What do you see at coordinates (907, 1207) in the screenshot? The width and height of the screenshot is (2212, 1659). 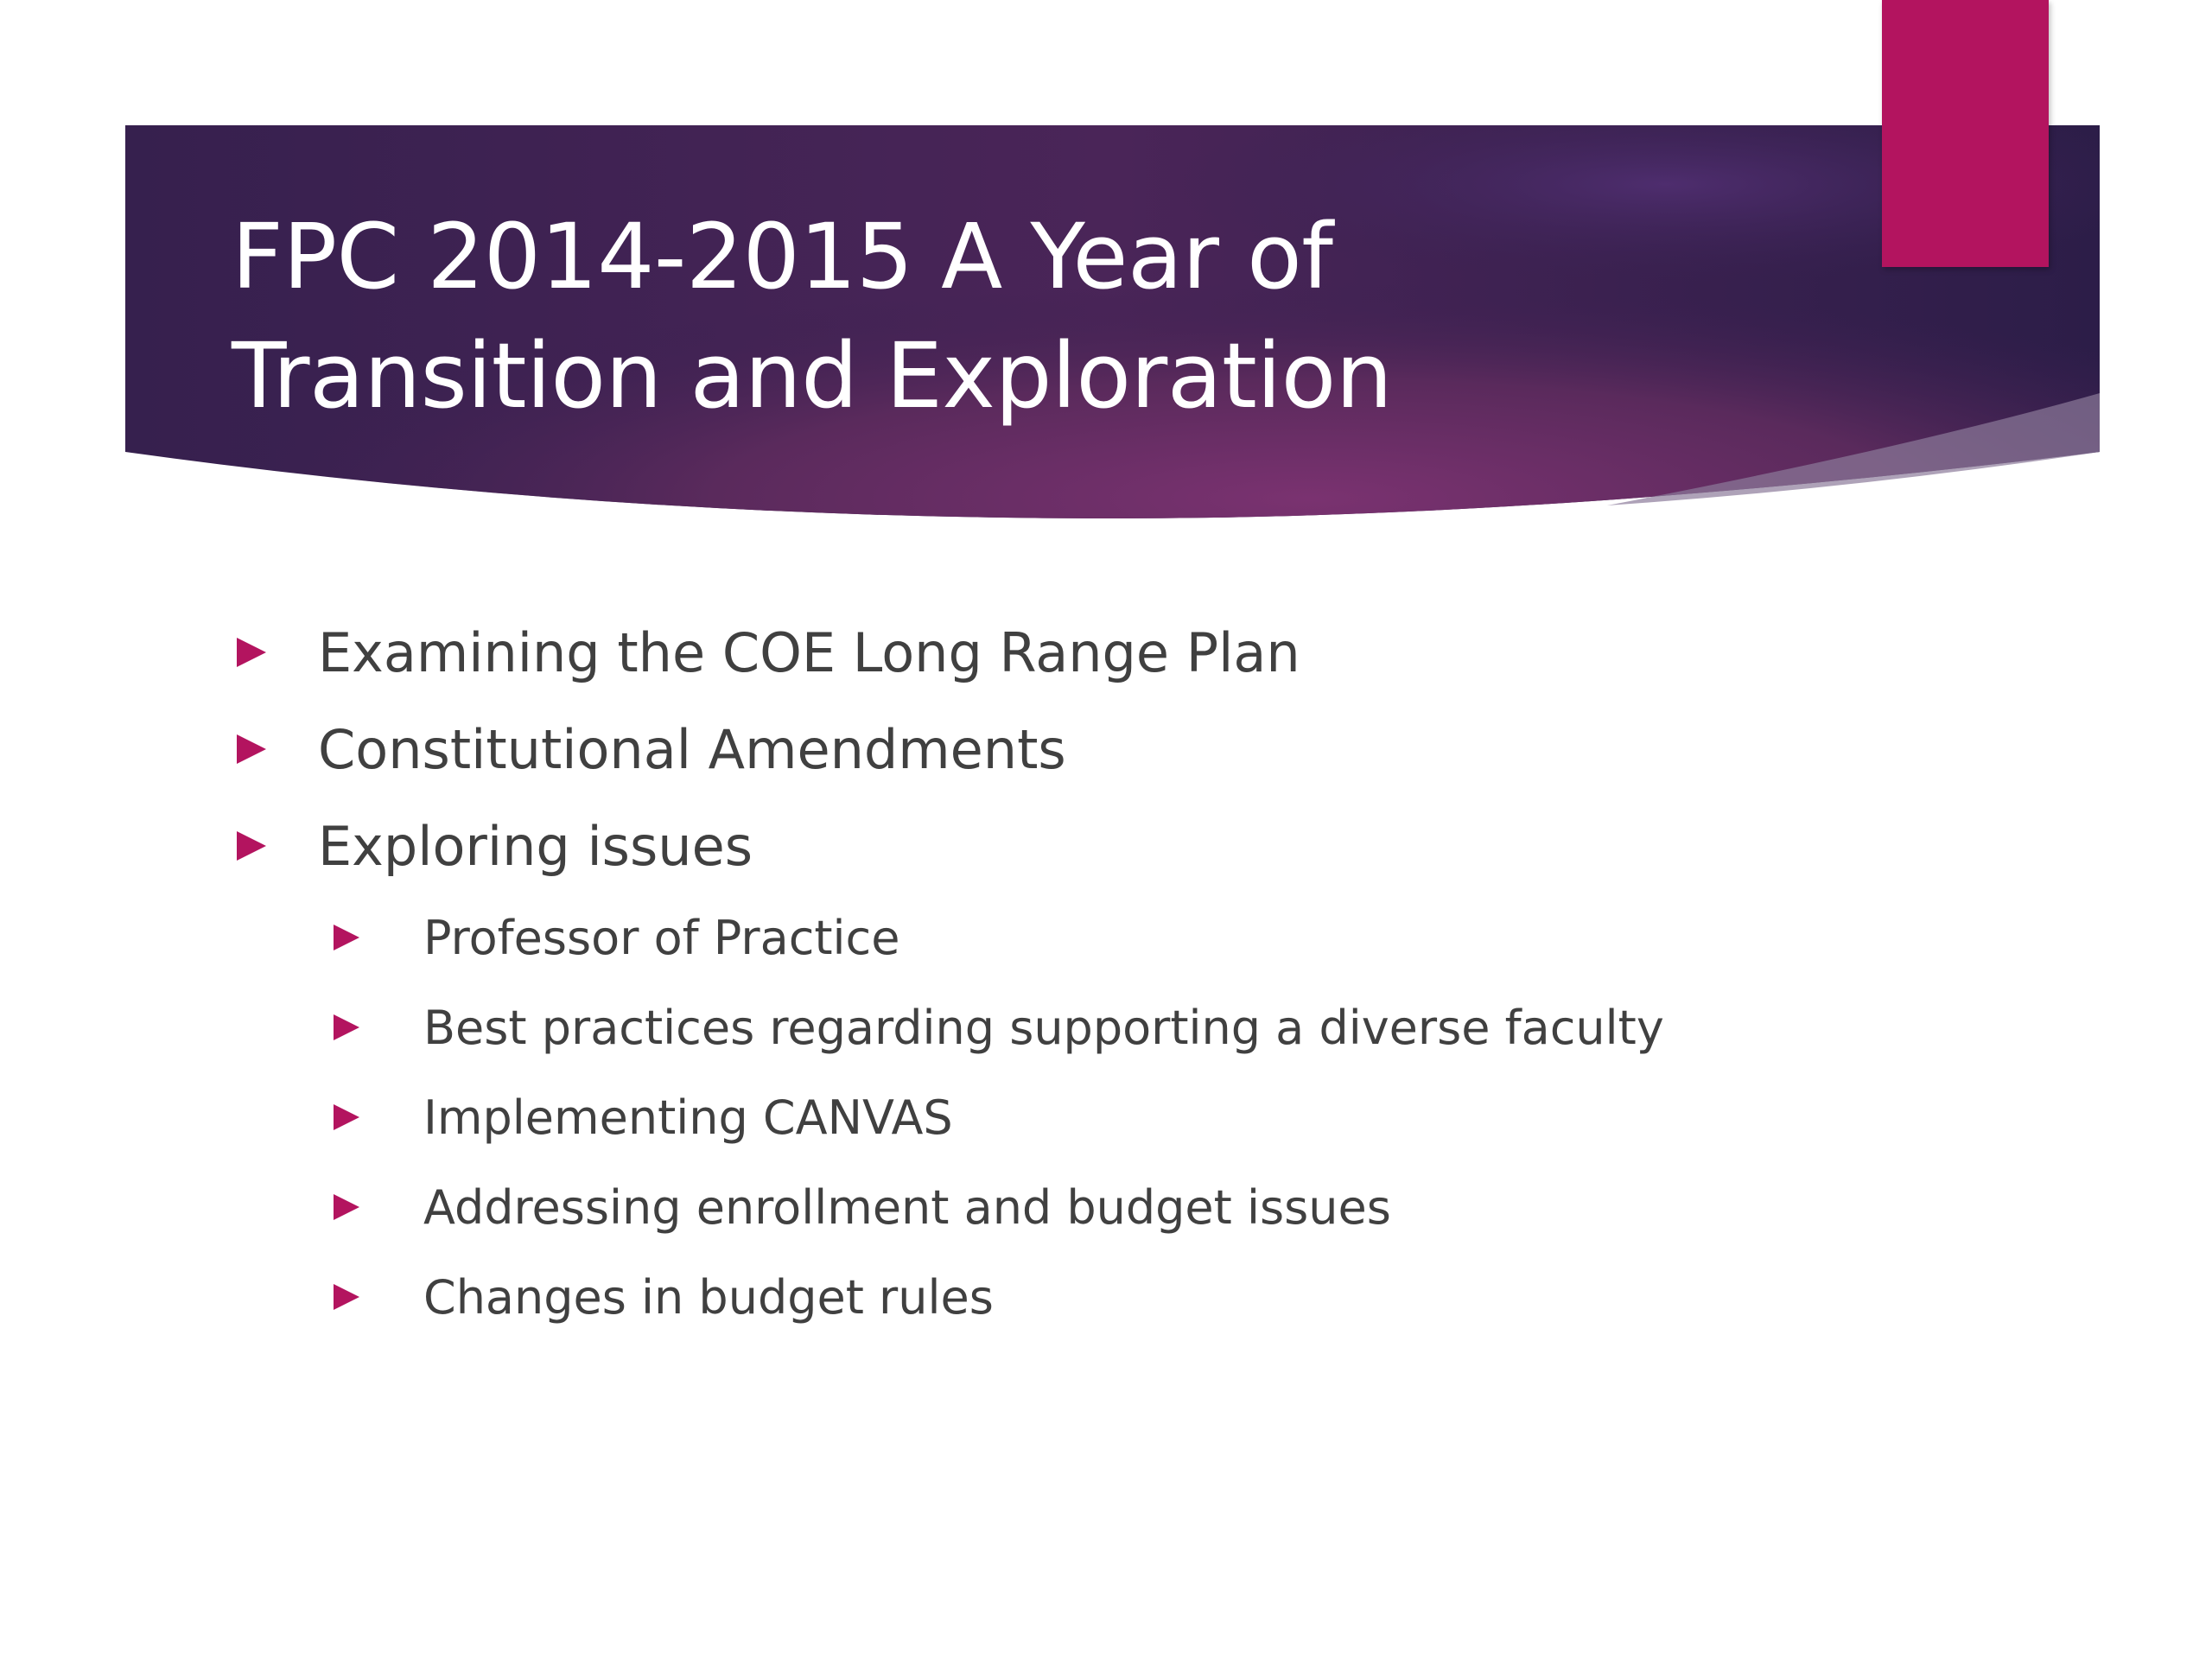 I see `bullet-text: Addressing enrollment and budget issues` at bounding box center [907, 1207].